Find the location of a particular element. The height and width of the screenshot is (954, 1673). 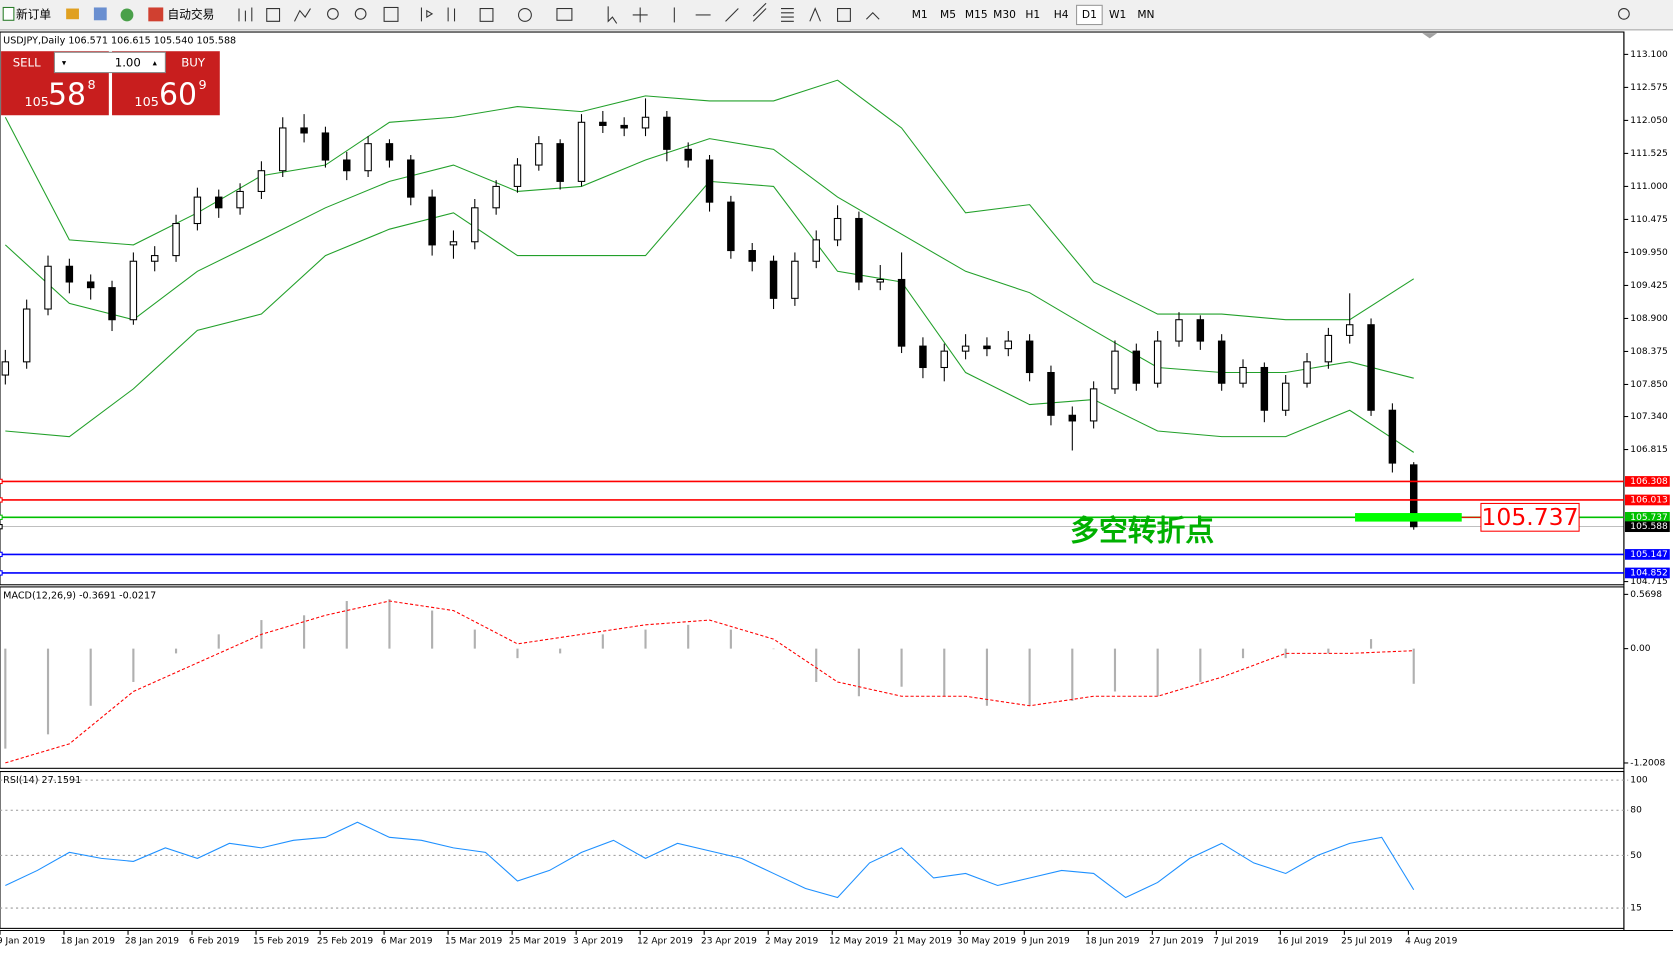

lots-value: 1.00 is located at coordinates (128, 62).